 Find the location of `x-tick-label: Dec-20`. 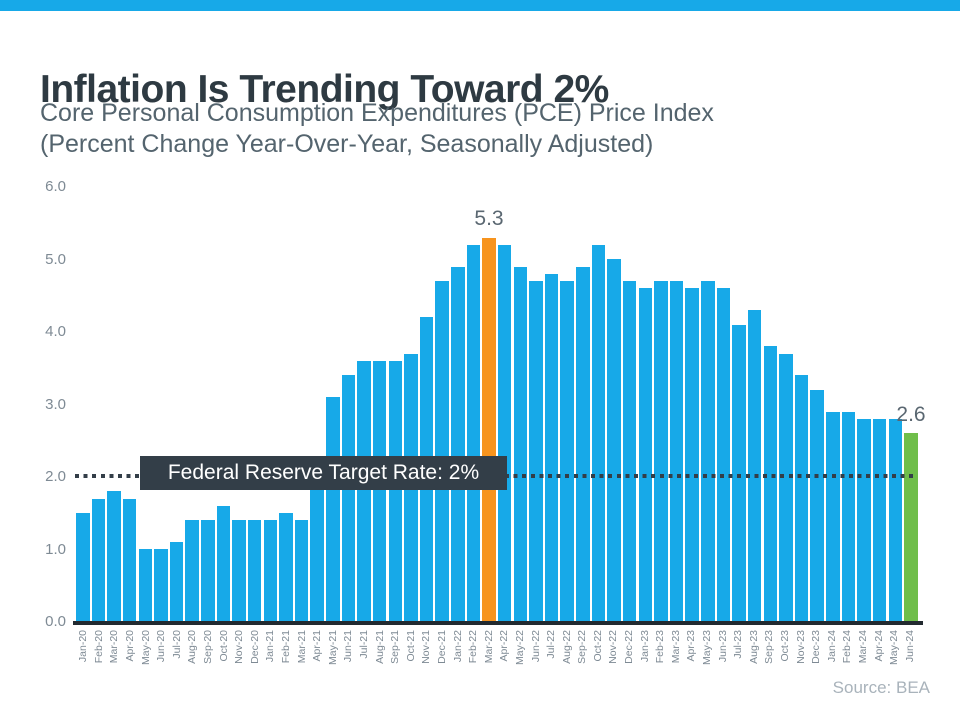

x-tick-label: Dec-20 is located at coordinates (254, 647).